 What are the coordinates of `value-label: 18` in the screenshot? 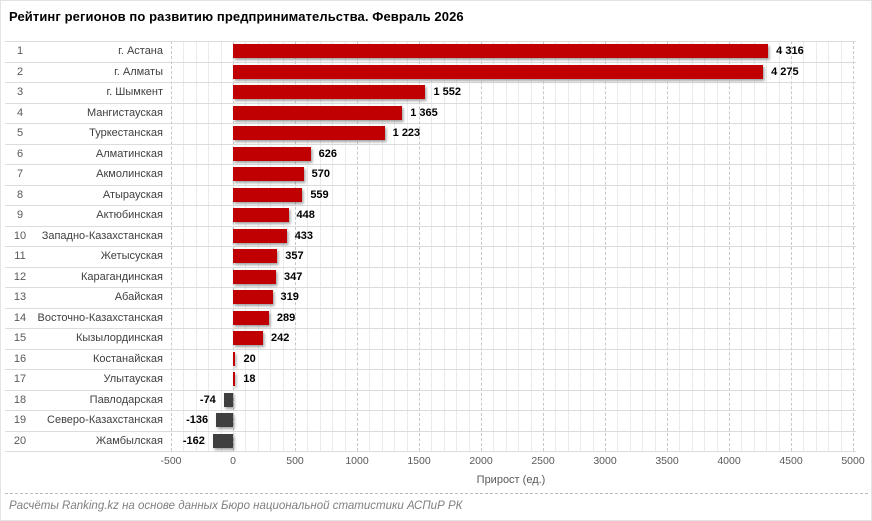 It's located at (249, 379).